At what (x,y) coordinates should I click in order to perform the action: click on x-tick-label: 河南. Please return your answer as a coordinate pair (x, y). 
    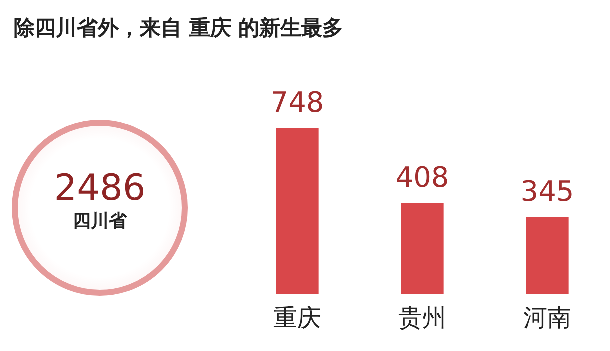
    Looking at the image, I should click on (548, 318).